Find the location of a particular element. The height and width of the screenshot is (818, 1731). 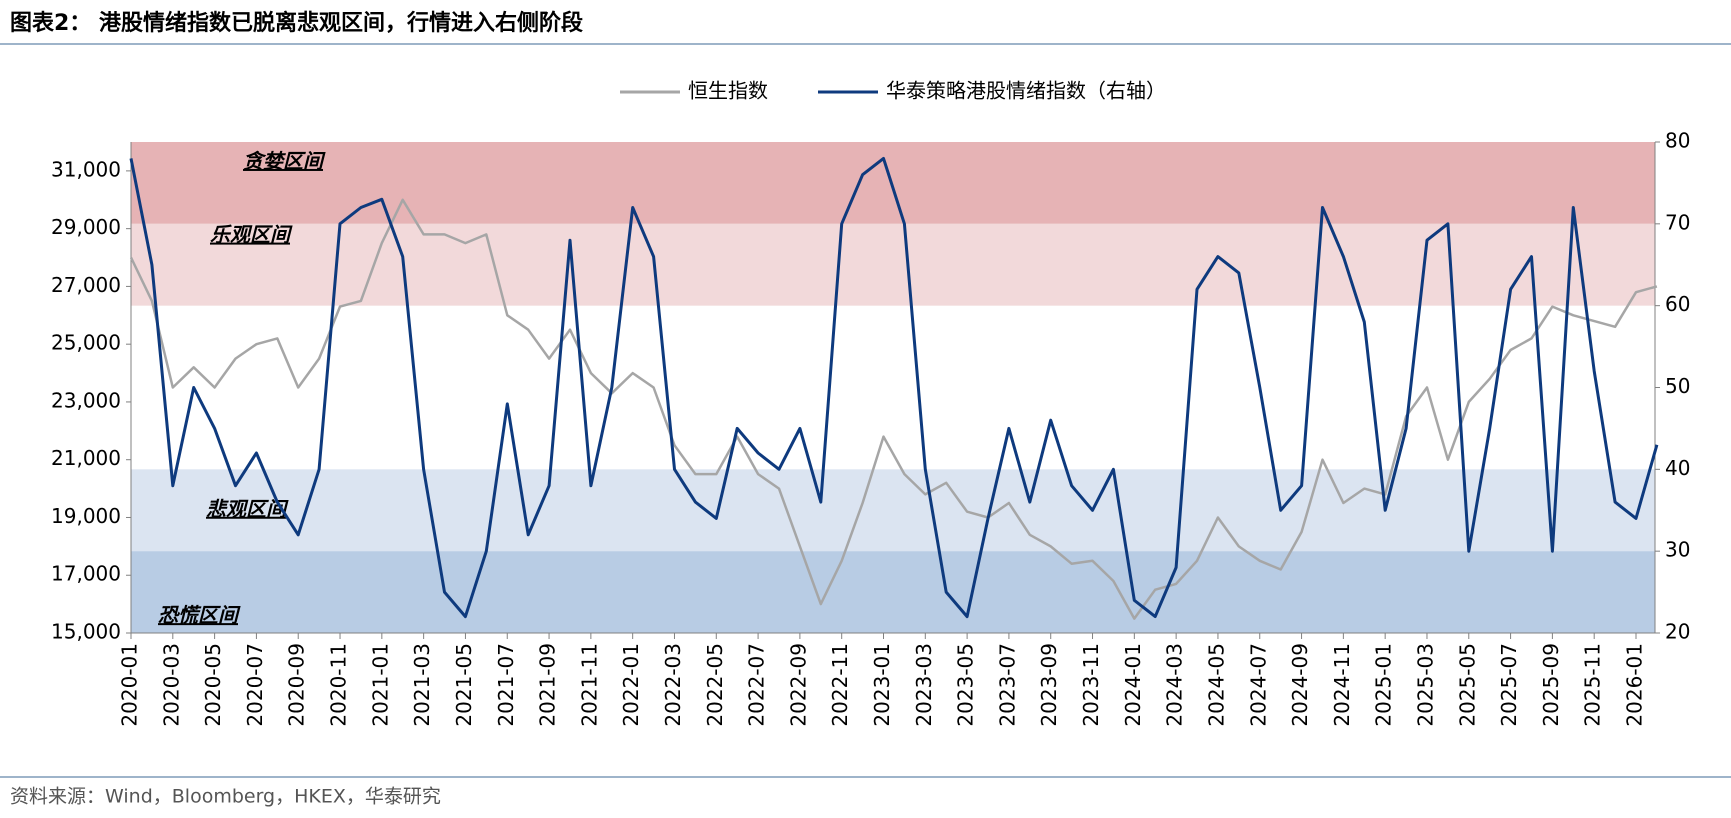

x-tick-label: 2024-01 is located at coordinates (1133, 685).